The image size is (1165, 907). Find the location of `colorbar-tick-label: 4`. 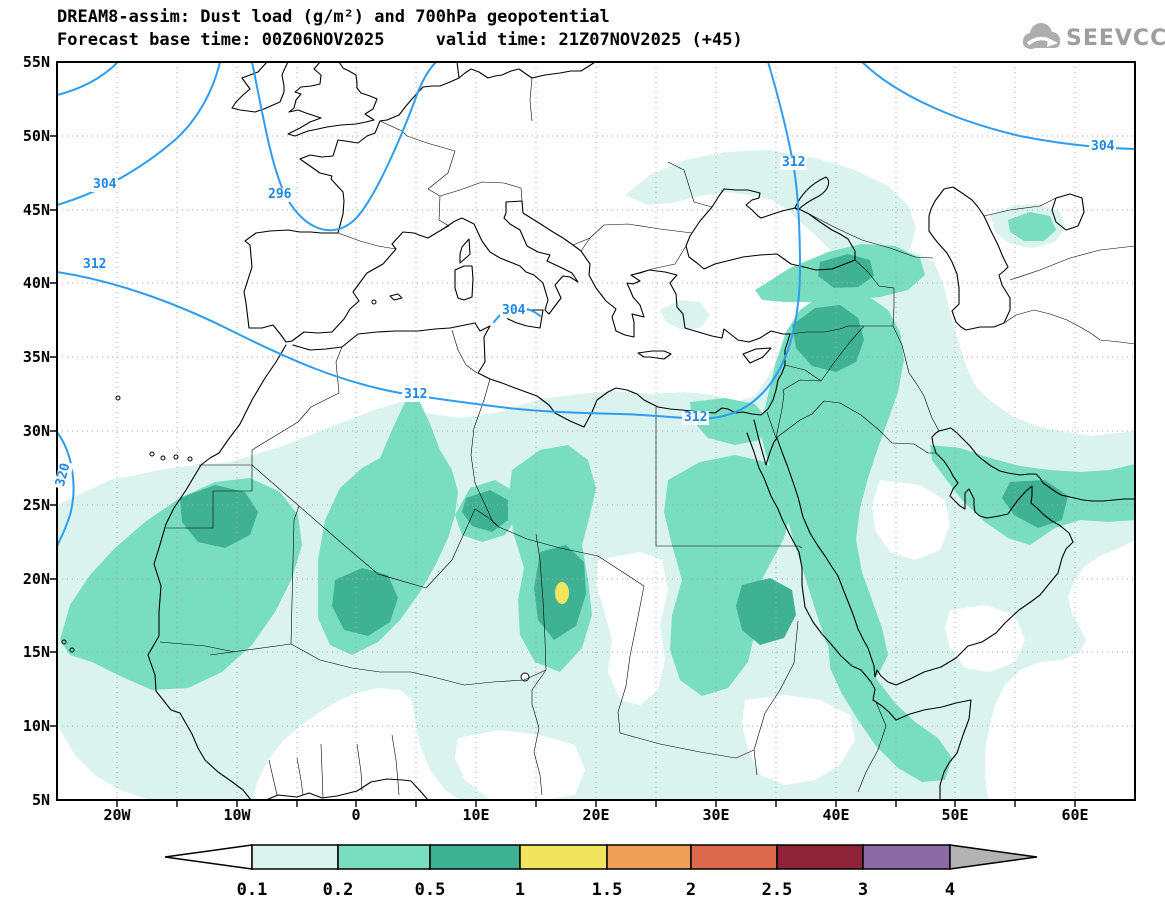

colorbar-tick-label: 4 is located at coordinates (950, 890).